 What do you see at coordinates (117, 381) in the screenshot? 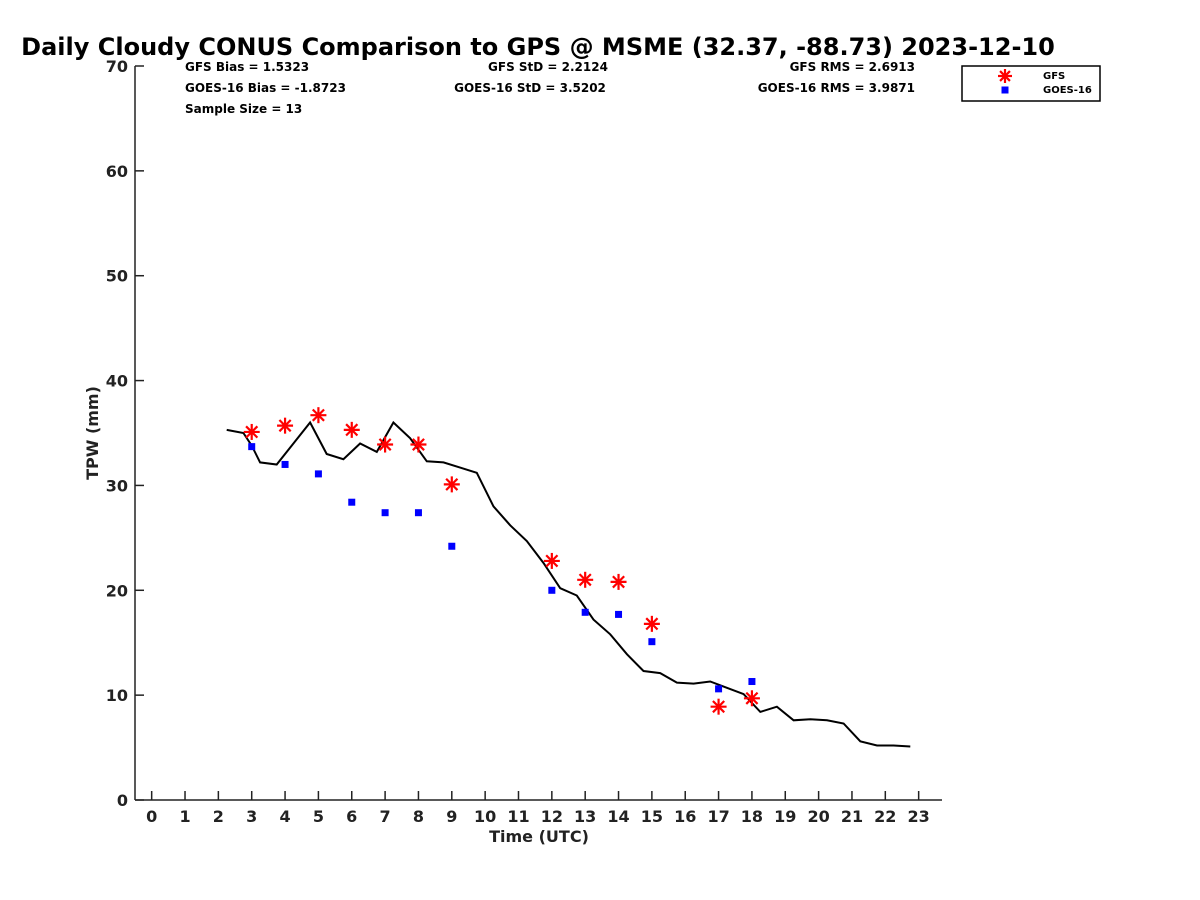
I see `y-tick-label: 40` at bounding box center [117, 381].